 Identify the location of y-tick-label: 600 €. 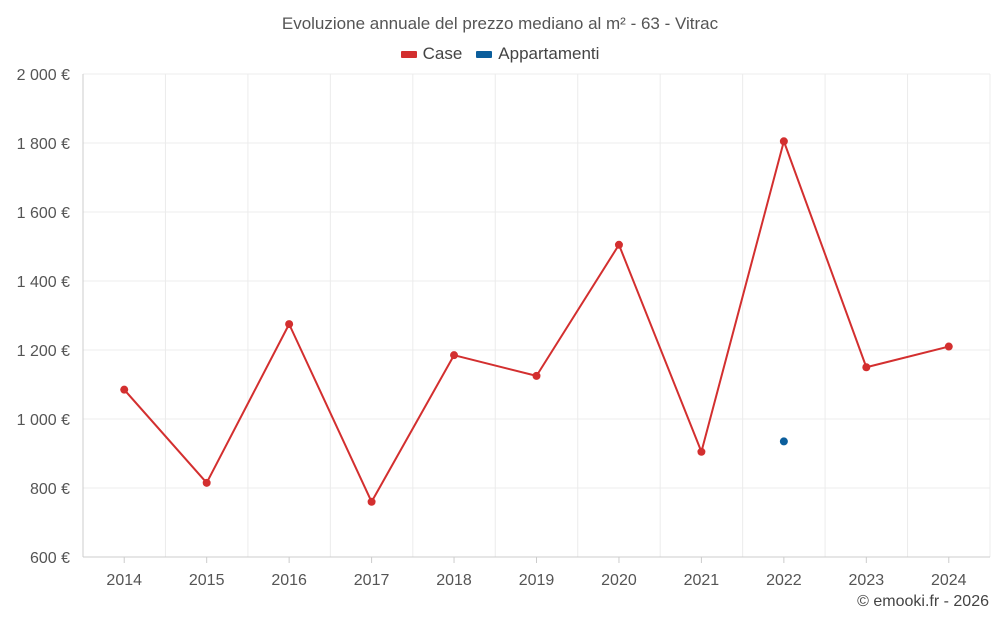
(50, 558).